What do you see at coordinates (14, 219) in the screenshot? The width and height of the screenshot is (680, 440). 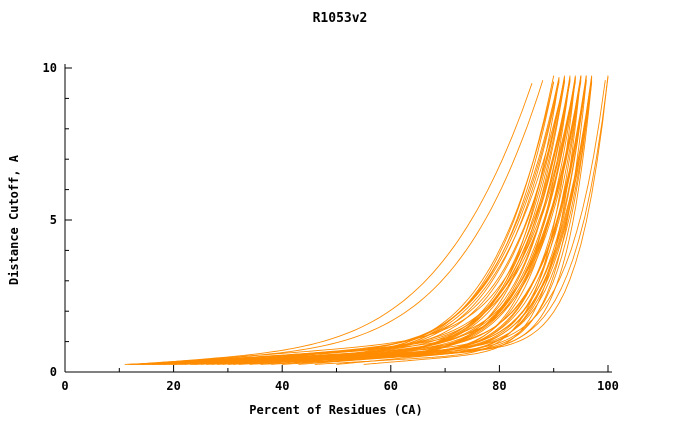 I see `y-axis-label: Distance Cutoff, A` at bounding box center [14, 219].